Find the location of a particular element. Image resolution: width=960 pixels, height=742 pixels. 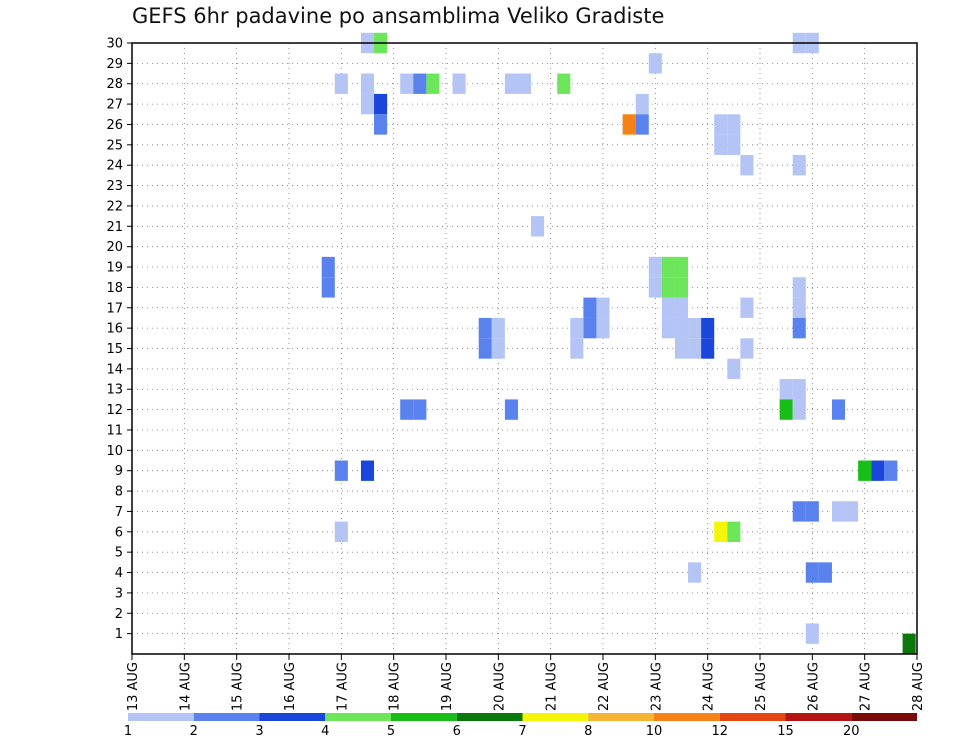

y-tick-label: 25 is located at coordinates (114, 145).